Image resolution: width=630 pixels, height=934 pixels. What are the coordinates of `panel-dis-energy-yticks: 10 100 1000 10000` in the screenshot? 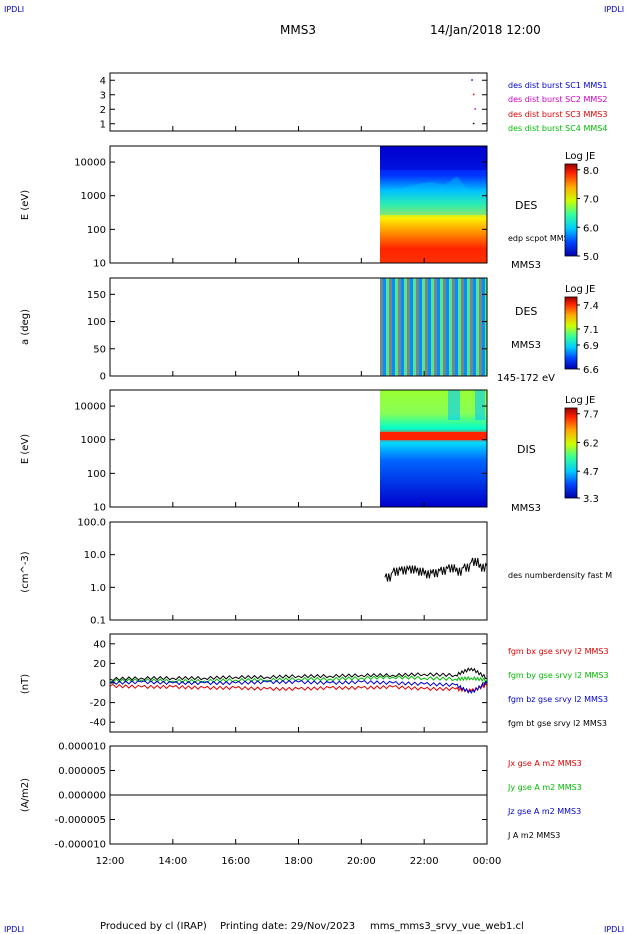 It's located at (280, 458).